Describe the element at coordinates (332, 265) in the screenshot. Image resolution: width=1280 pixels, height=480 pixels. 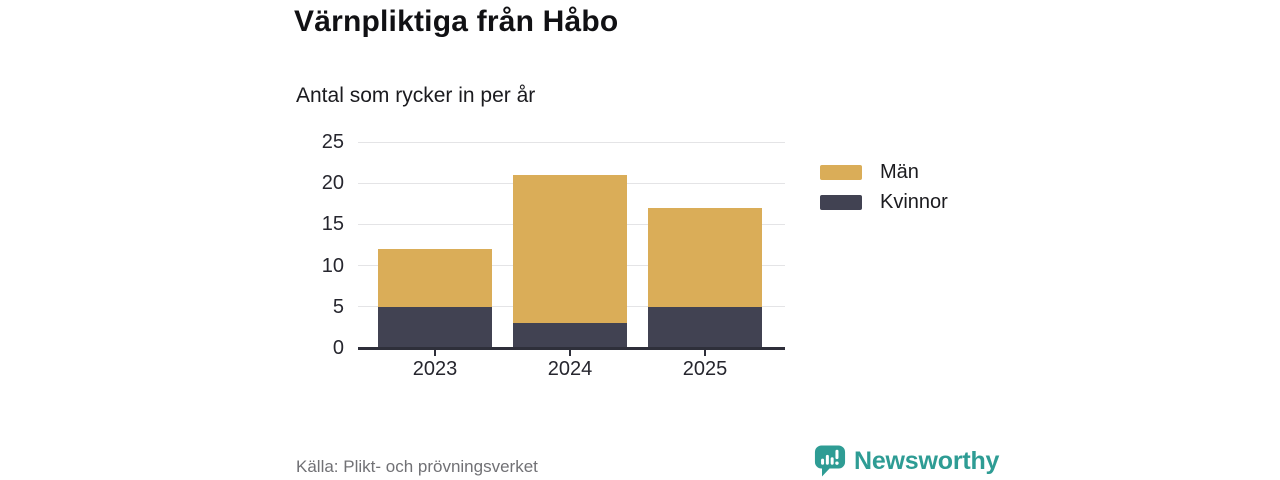
I see `y-axis-tick-label: 10` at that location.